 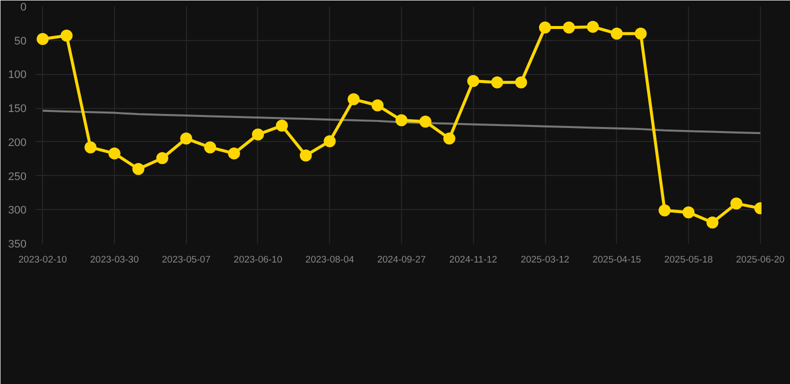 What do you see at coordinates (760, 260) in the screenshot?
I see `x-tick-label: 2025-06-20` at bounding box center [760, 260].